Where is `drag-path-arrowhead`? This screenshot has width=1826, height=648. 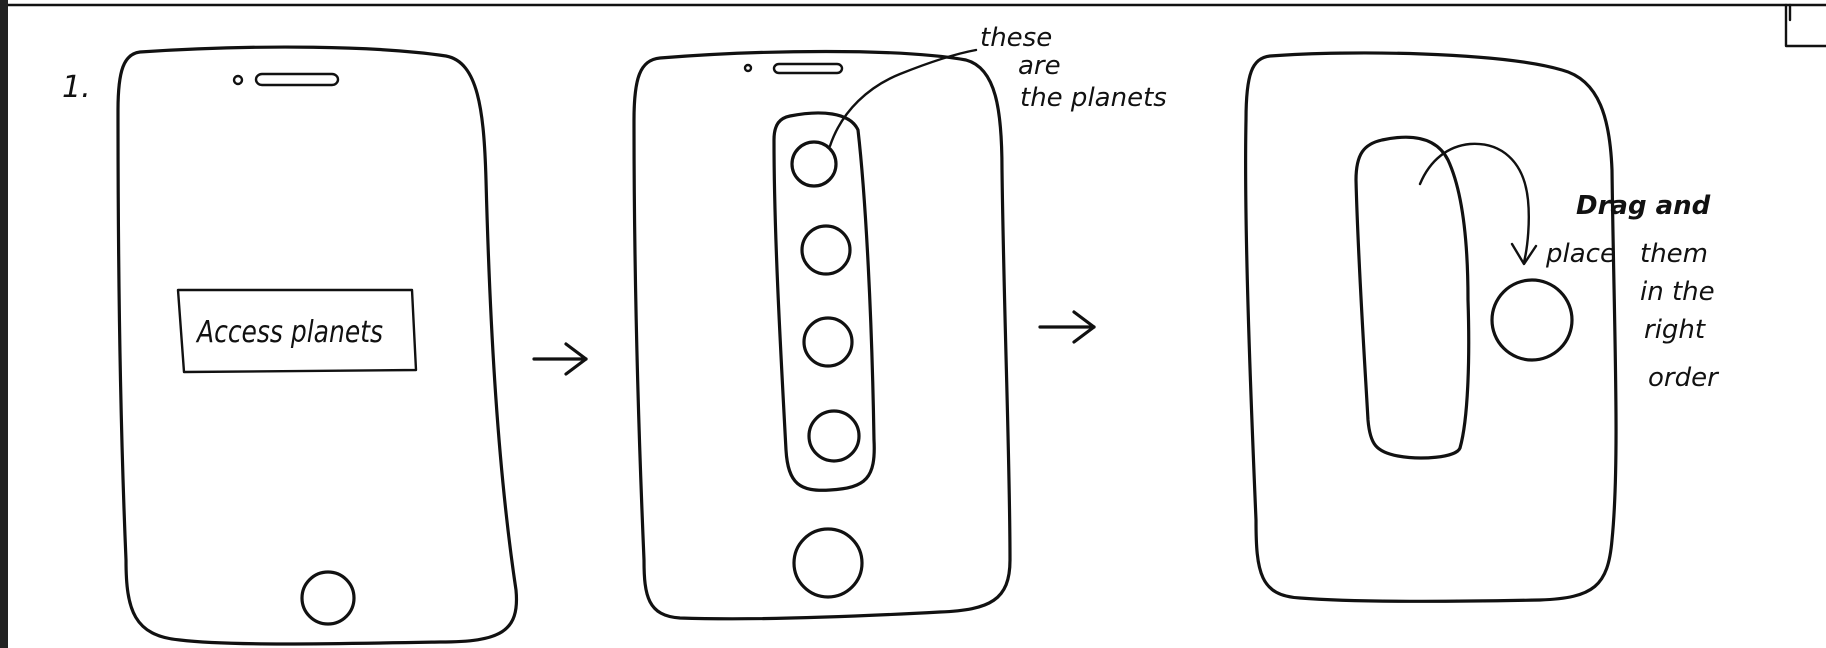
drag-path-arrowhead is located at coordinates (1524, 254).